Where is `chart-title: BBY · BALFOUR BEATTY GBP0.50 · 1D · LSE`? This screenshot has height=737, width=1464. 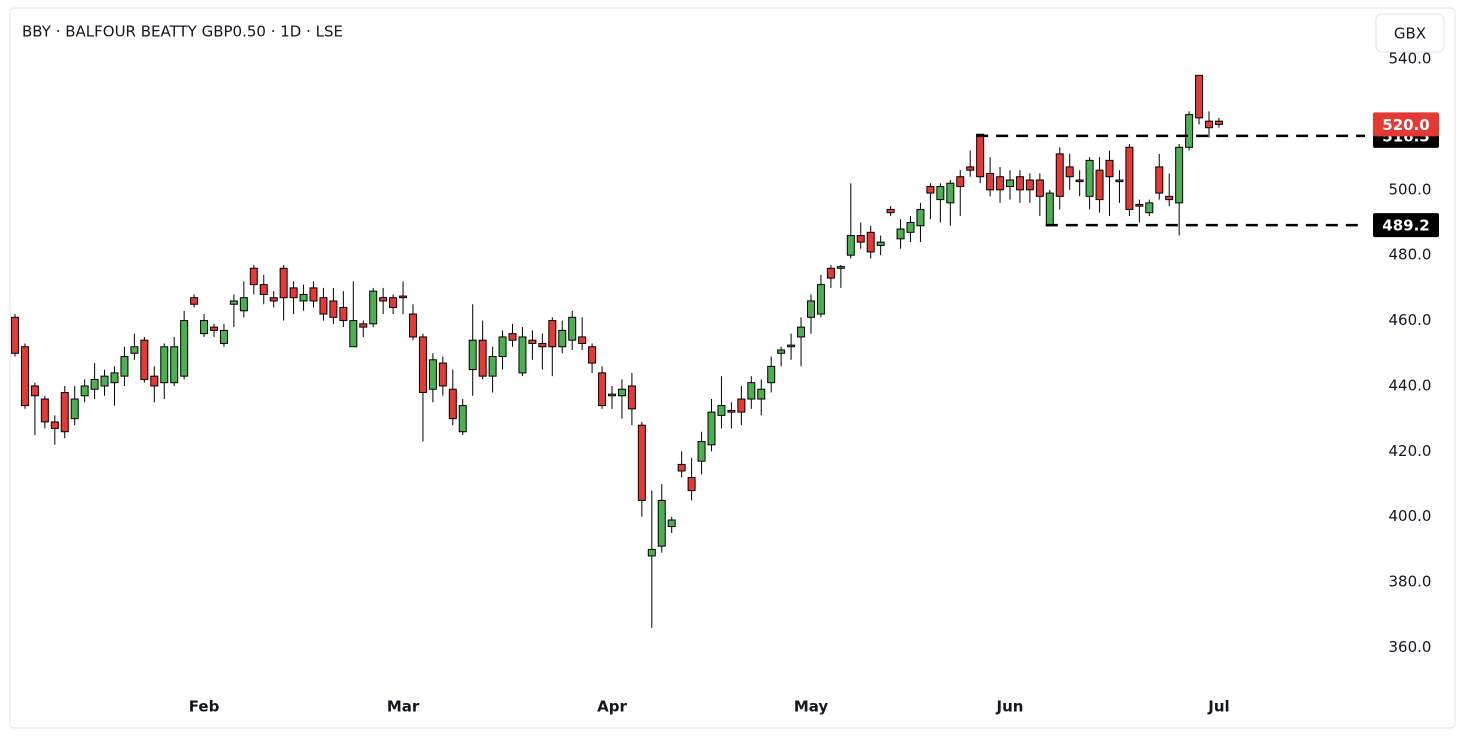
chart-title: BBY · BALFOUR BEATTY GBP0.50 · 1D · LSE is located at coordinates (182, 32).